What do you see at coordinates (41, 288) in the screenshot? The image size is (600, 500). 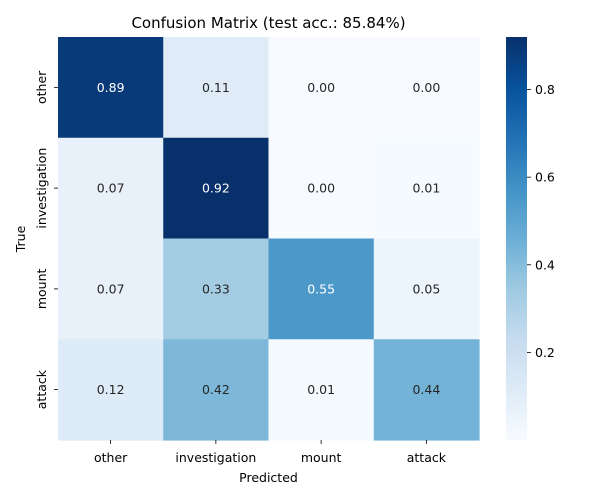 I see `y-tick-label: mount` at bounding box center [41, 288].